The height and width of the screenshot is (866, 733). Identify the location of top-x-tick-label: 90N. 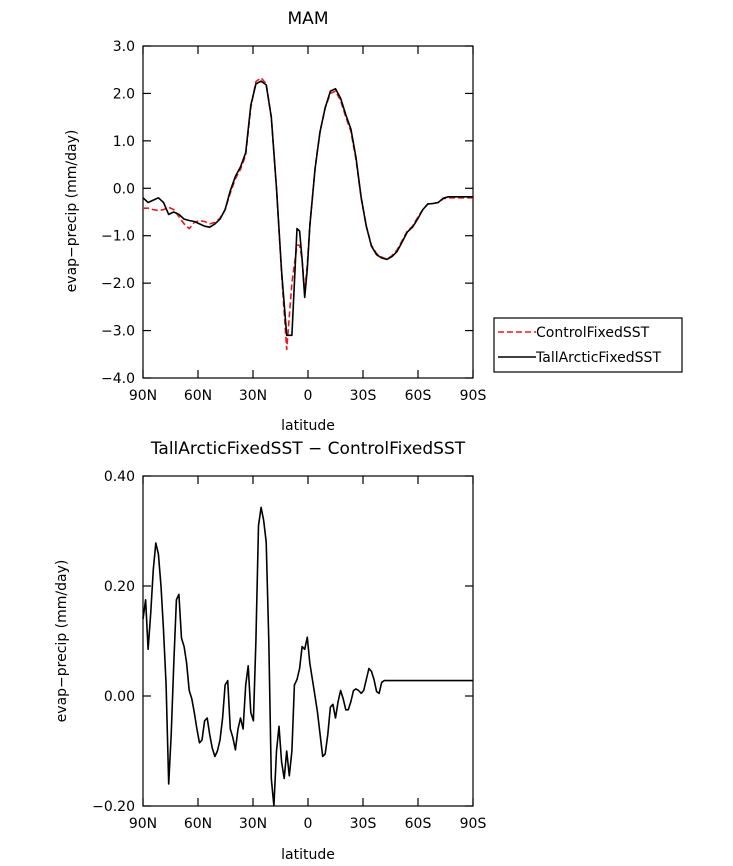
(143, 396).